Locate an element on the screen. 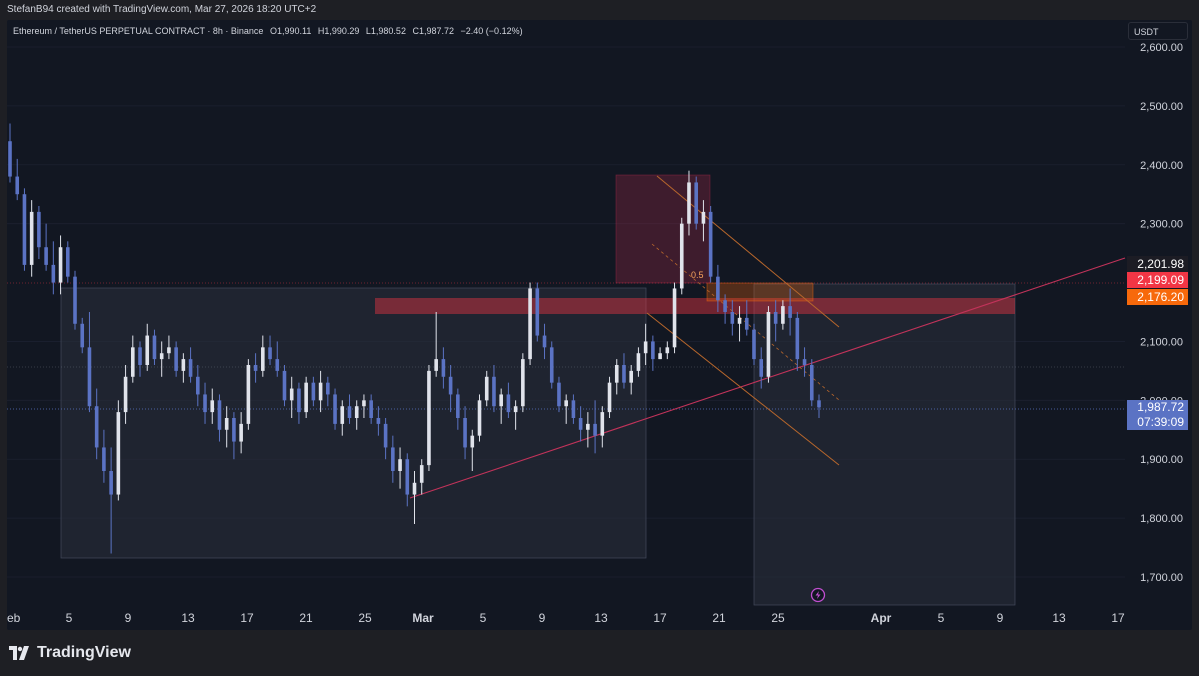 This screenshot has width=1199, height=676. range-box-right is located at coordinates (884, 444).